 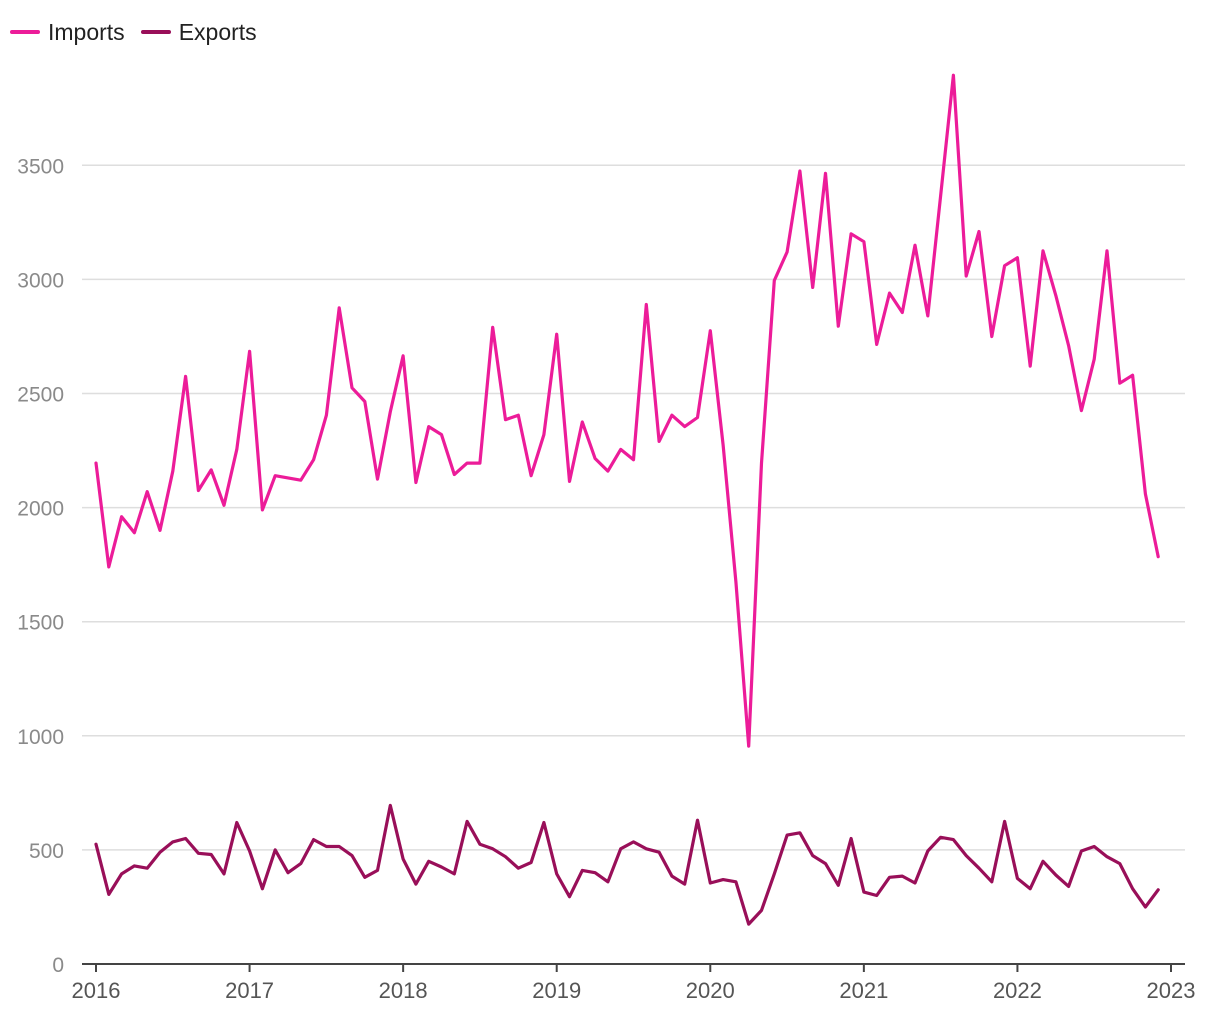 What do you see at coordinates (40, 737) in the screenshot?
I see `y-tick-label-1000: 1000` at bounding box center [40, 737].